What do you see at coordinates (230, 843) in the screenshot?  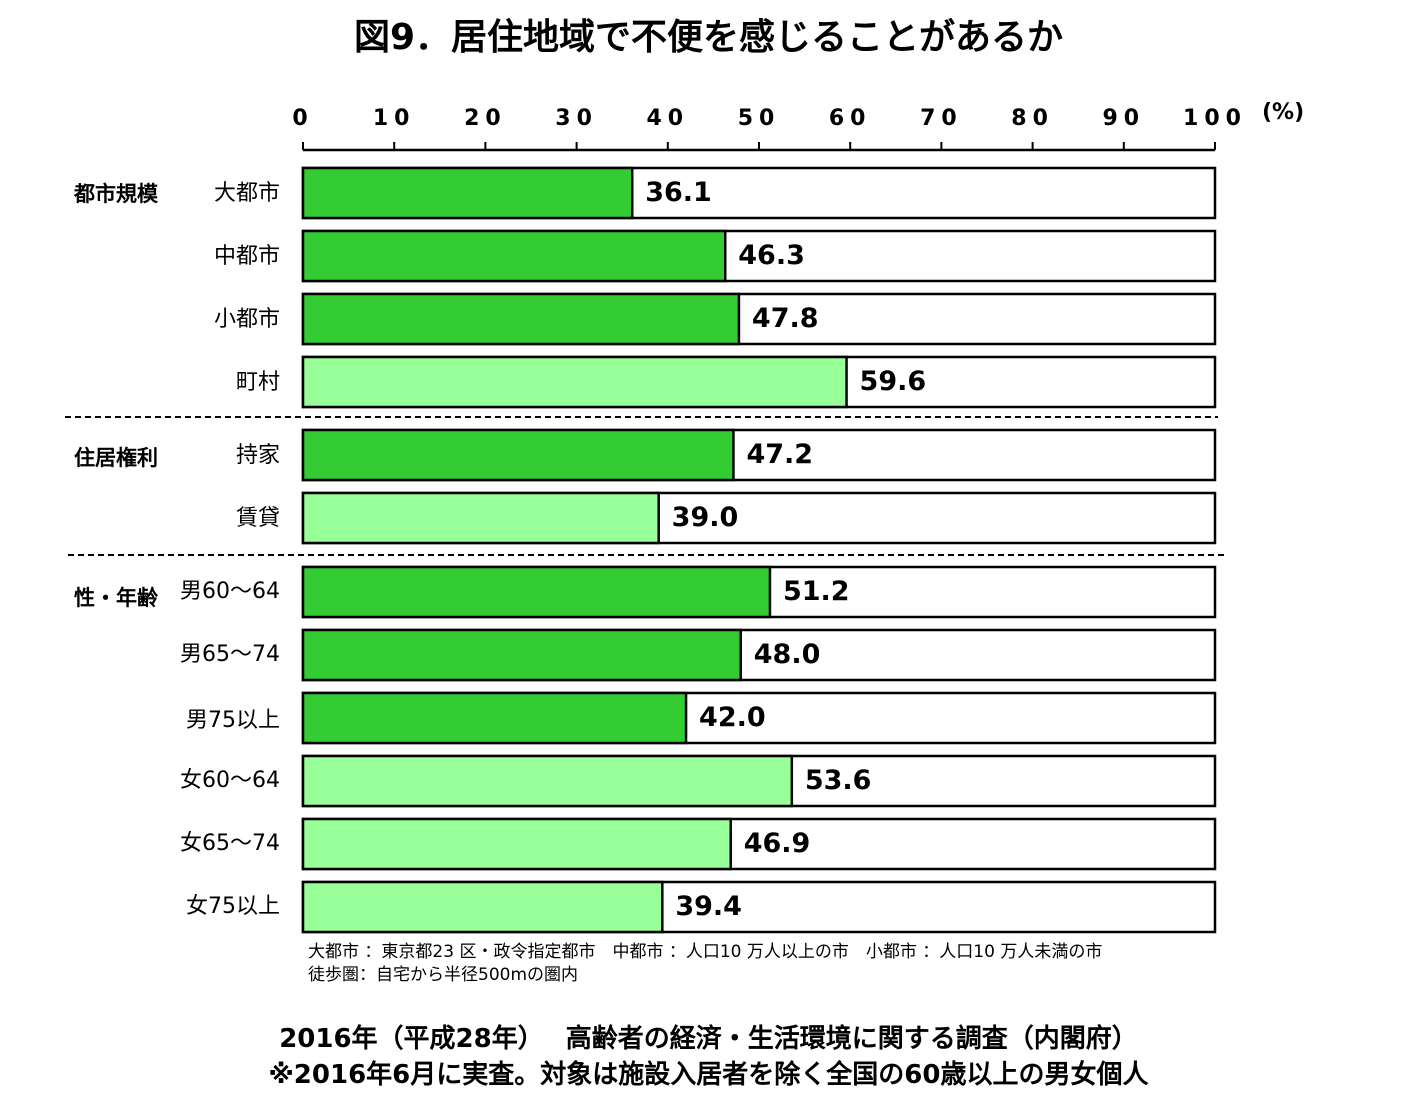 I see `category-label: 女65～74` at bounding box center [230, 843].